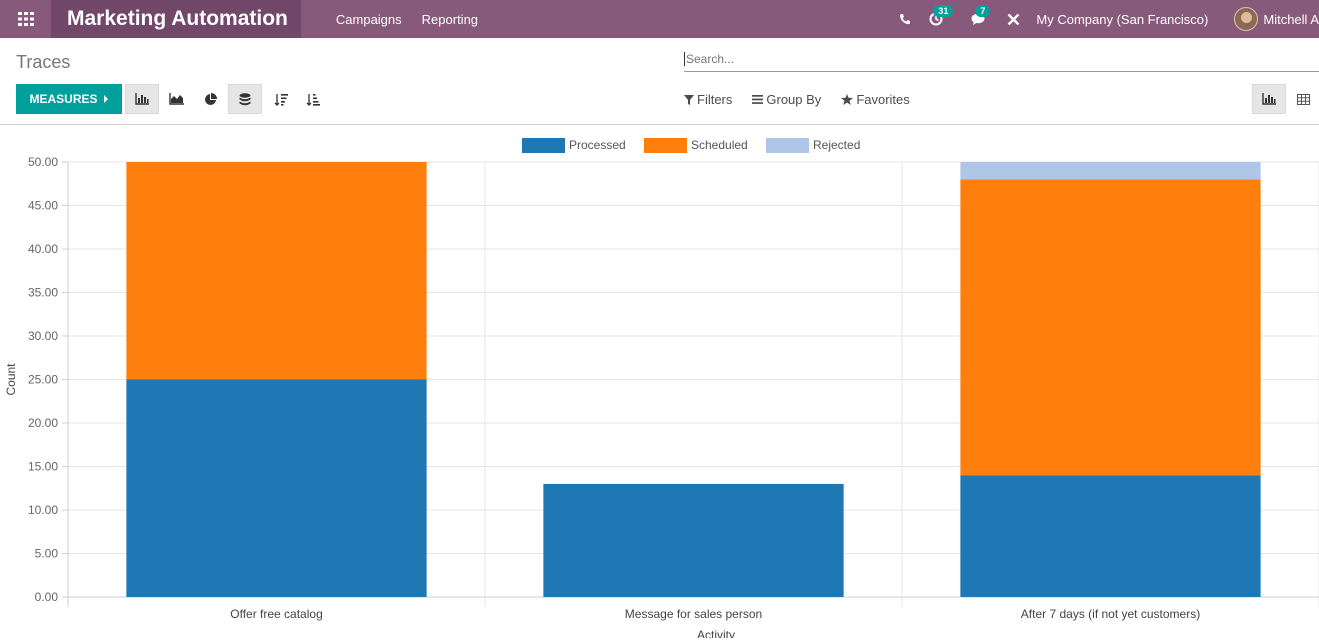 This screenshot has height=643, width=1319. Describe the element at coordinates (689, 99) in the screenshot. I see `filter-icon` at that location.